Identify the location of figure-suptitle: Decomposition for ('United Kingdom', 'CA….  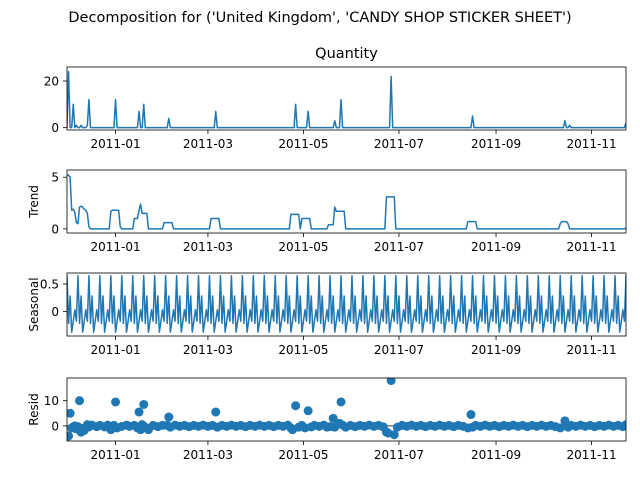
(319, 18).